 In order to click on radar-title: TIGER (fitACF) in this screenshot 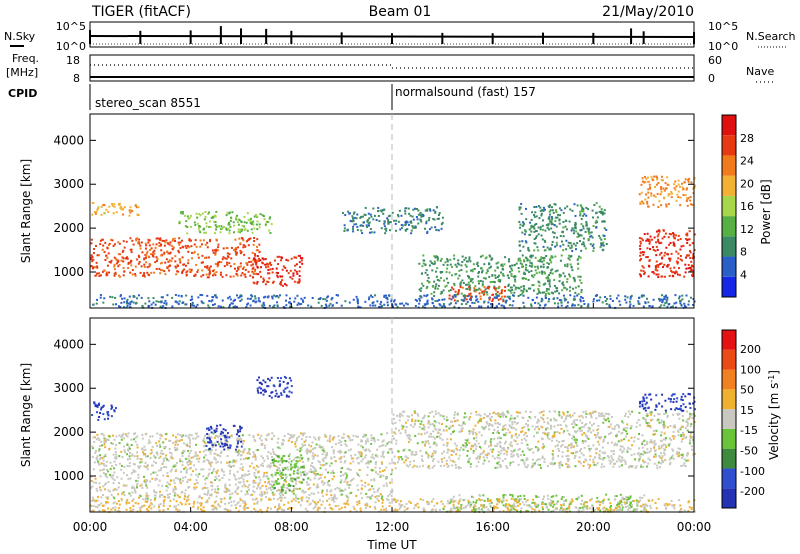, I will do `click(141, 12)`.